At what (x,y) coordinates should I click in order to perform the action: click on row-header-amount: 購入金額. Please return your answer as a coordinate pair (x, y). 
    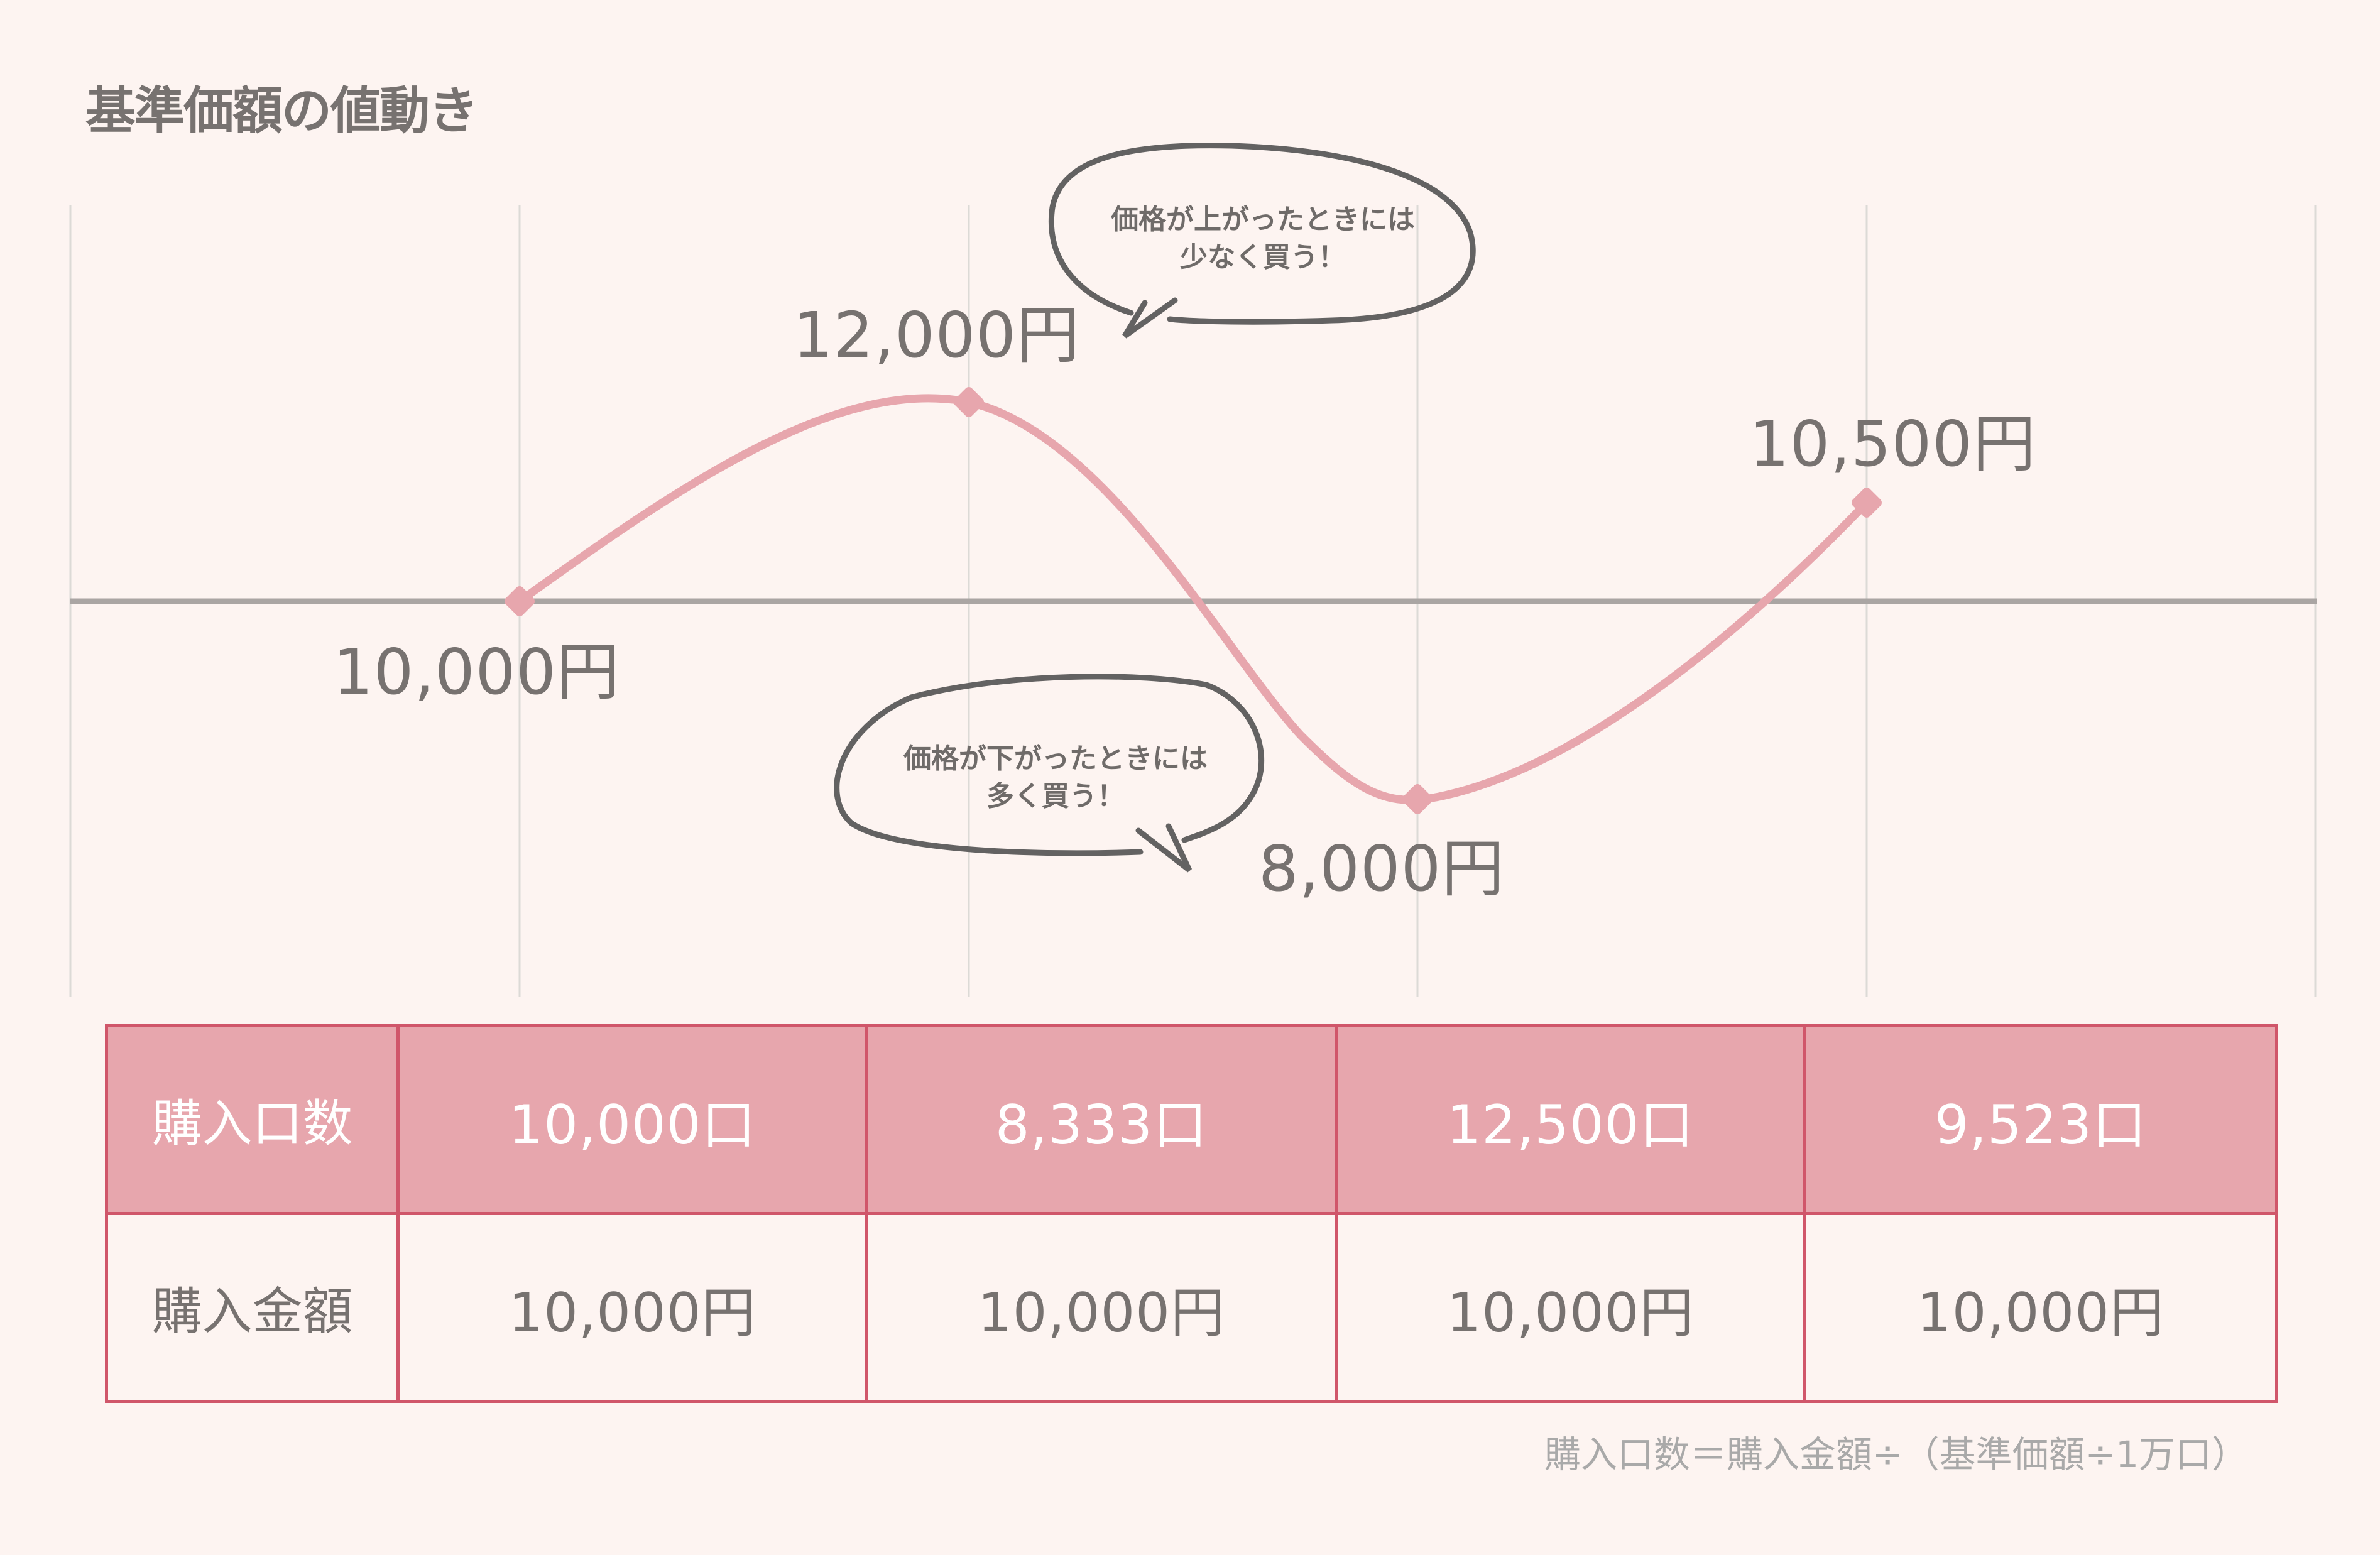
    Looking at the image, I should click on (252, 1308).